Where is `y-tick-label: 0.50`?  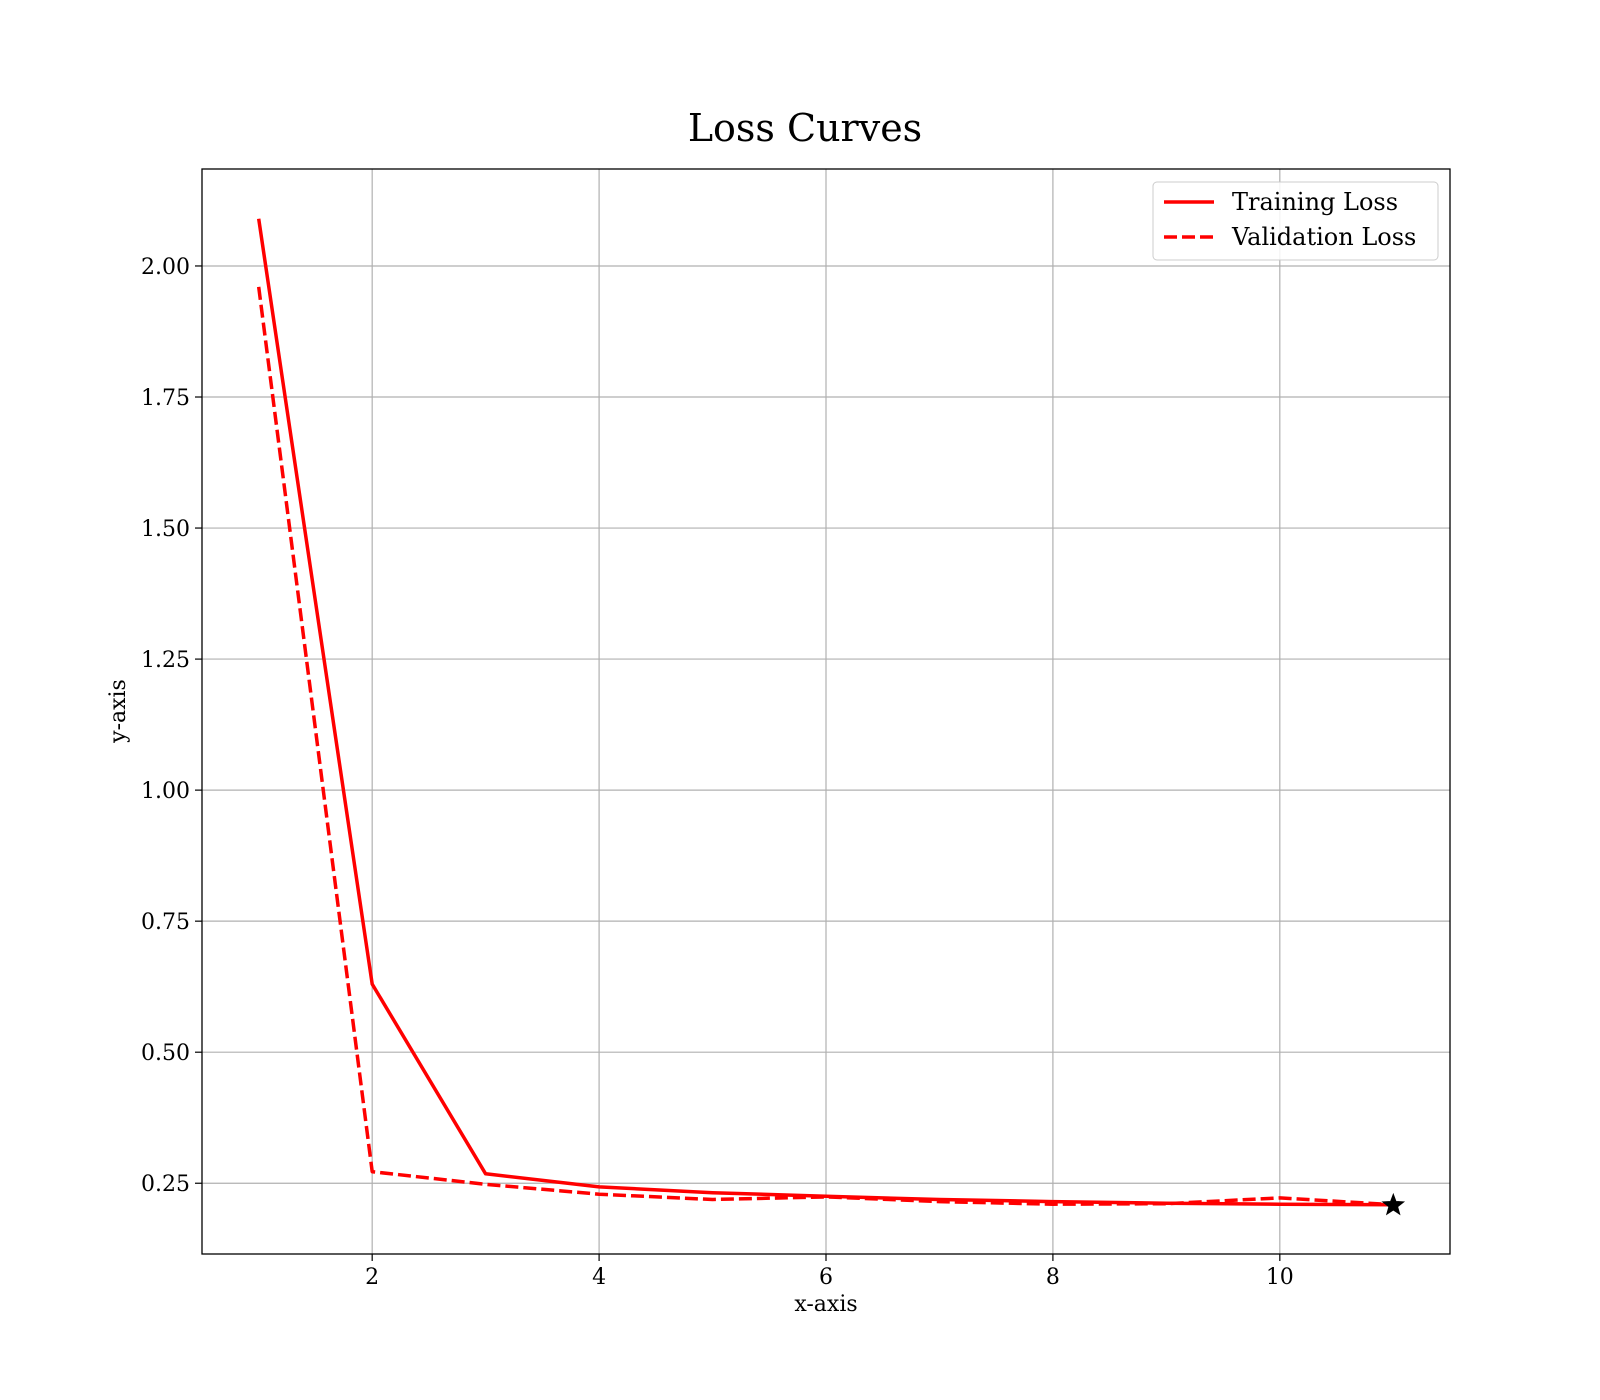
y-tick-label: 0.50 is located at coordinates (165, 1053).